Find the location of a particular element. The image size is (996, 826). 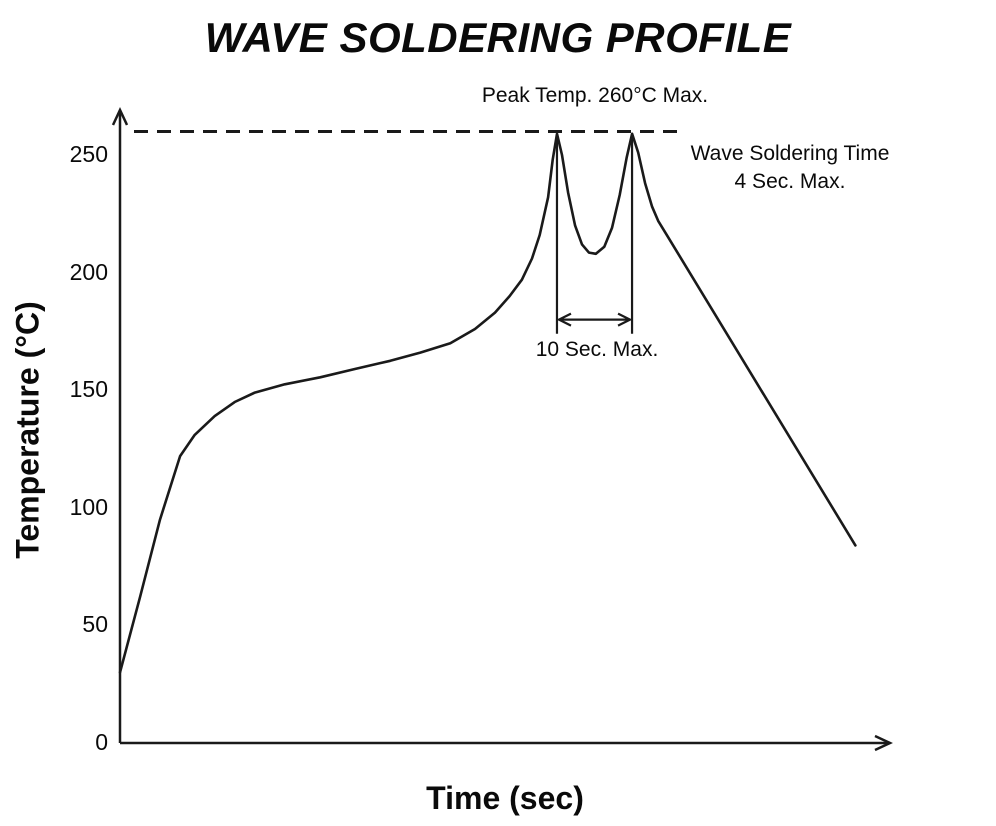

wave-soldering-time-line1: Wave Soldering Time is located at coordinates (790, 153).